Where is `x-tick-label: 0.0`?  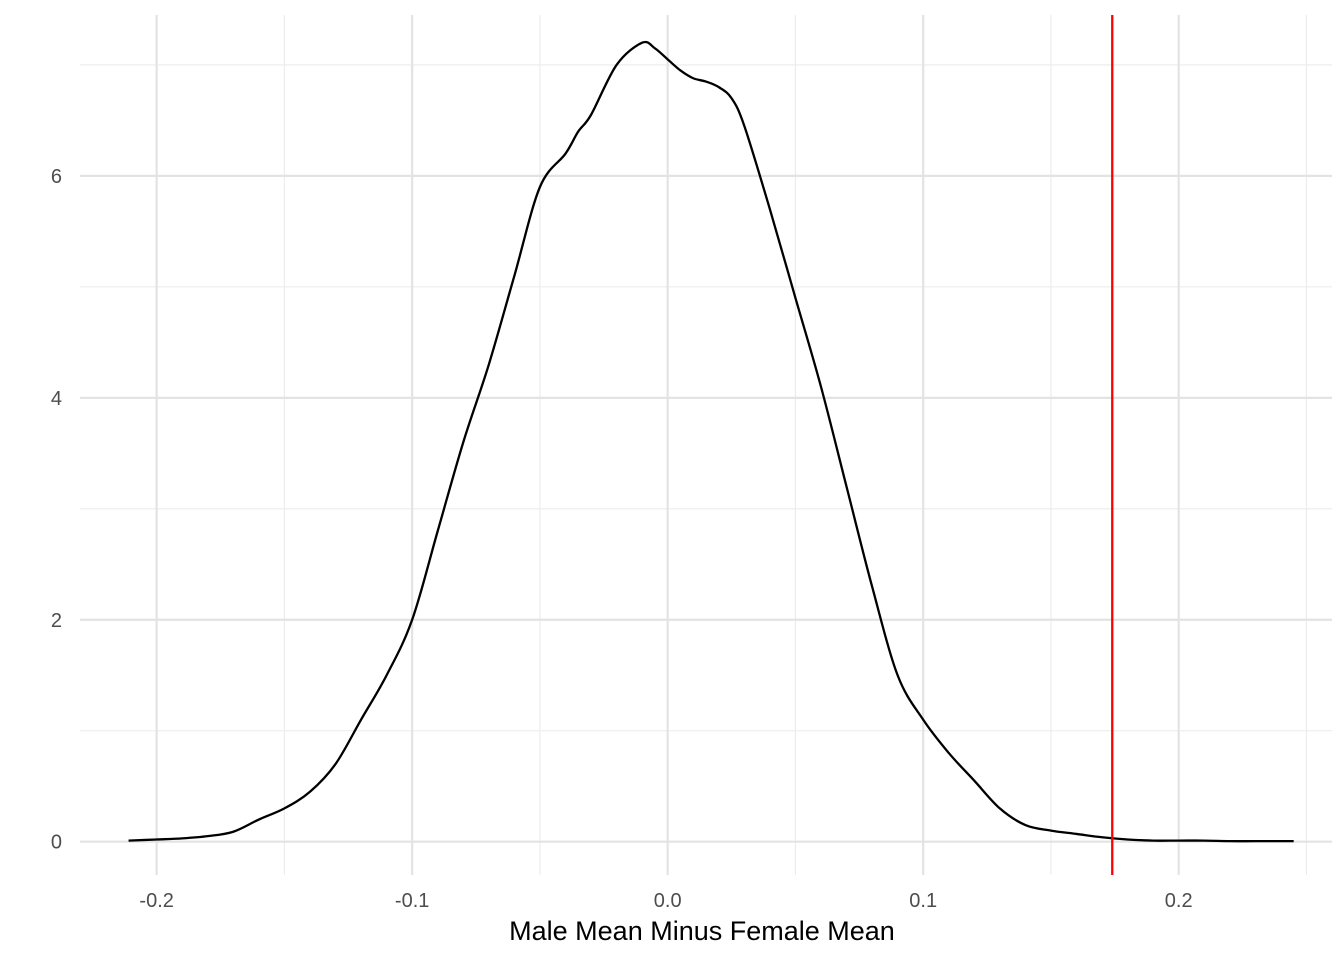 x-tick-label: 0.0 is located at coordinates (668, 901).